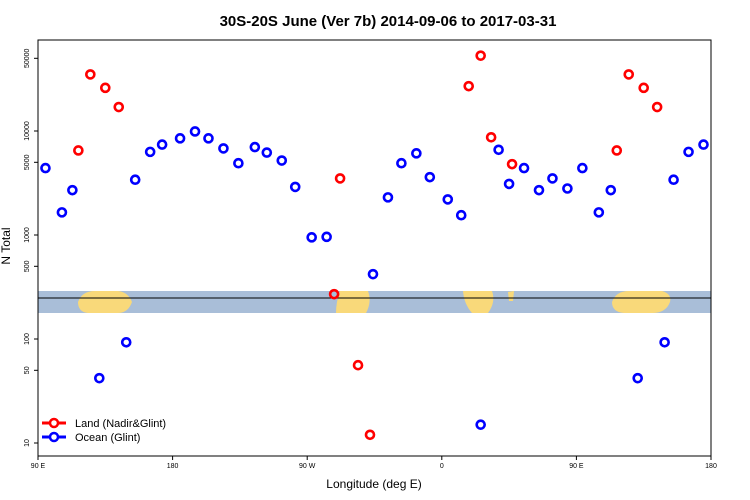  Describe the element at coordinates (105, 302) in the screenshot. I see `land-australia-west` at that location.